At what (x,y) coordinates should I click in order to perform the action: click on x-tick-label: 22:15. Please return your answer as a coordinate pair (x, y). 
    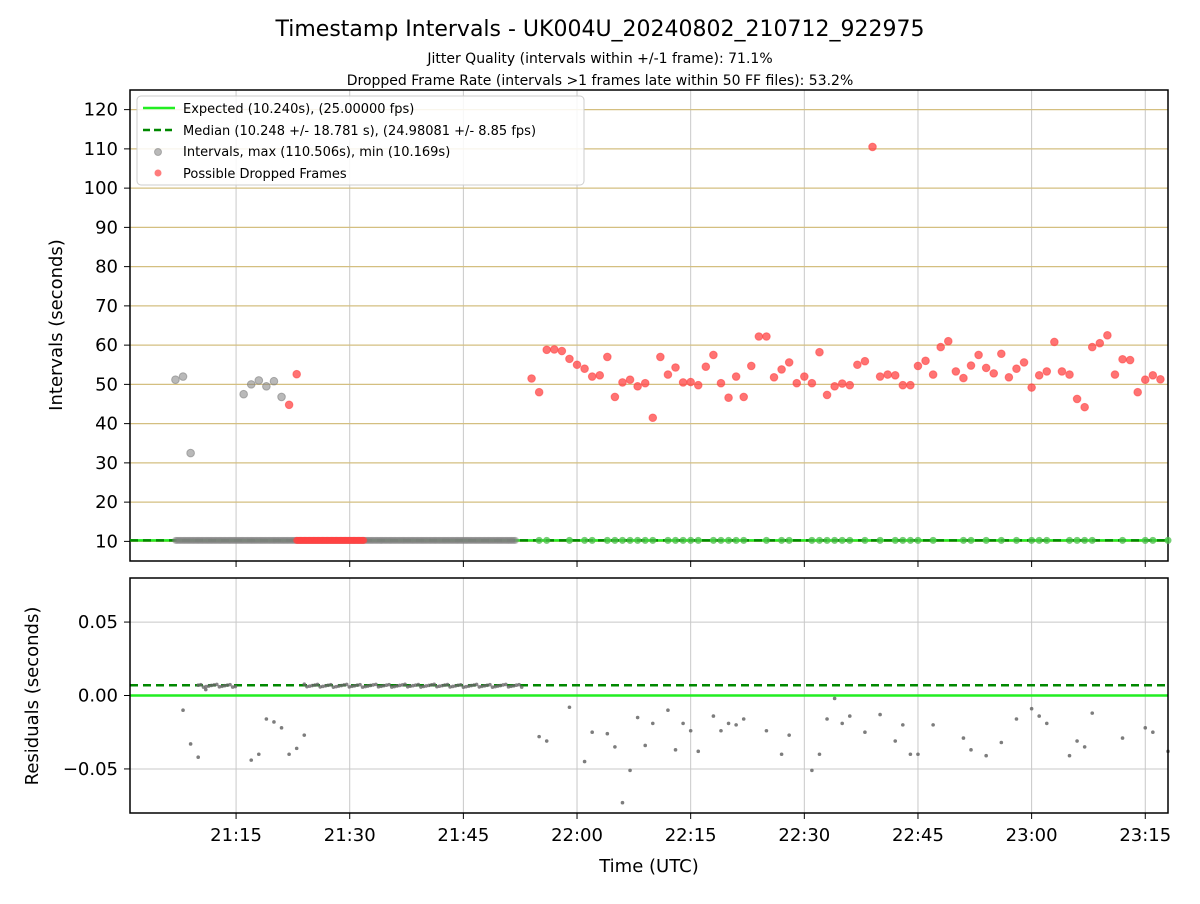
    Looking at the image, I should click on (691, 835).